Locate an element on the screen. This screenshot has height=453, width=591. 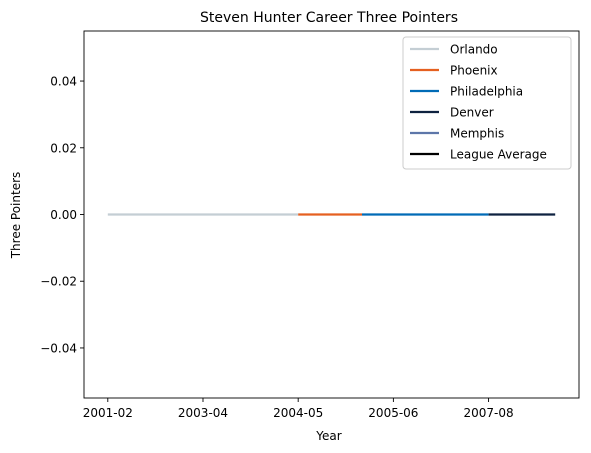
x-tick-label: 2007-08 is located at coordinates (488, 413).